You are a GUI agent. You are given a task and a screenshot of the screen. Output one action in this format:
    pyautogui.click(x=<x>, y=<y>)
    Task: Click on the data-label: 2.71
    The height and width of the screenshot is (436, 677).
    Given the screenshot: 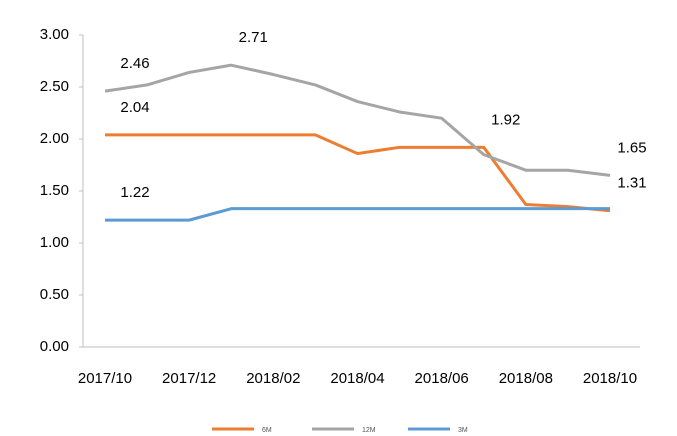 What is the action you would take?
    pyautogui.click(x=253, y=37)
    